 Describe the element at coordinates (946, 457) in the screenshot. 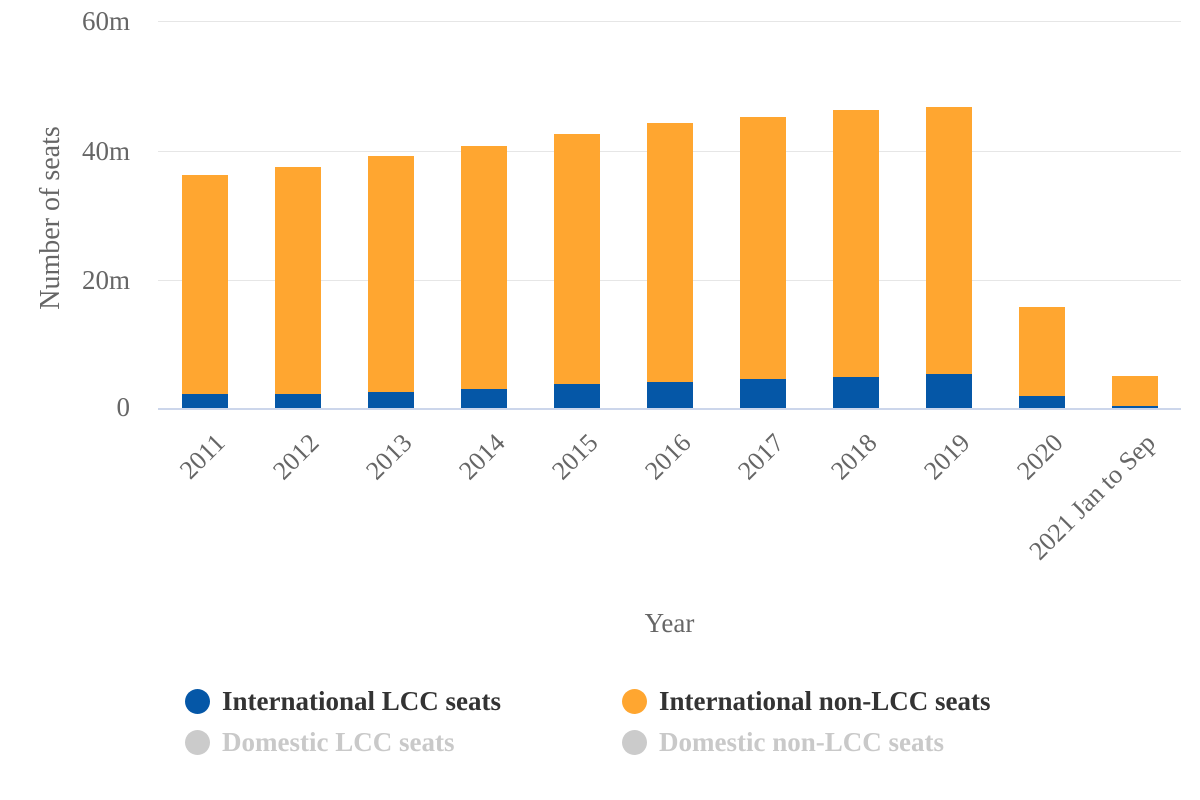

I see `x-tick-label: 2019` at that location.